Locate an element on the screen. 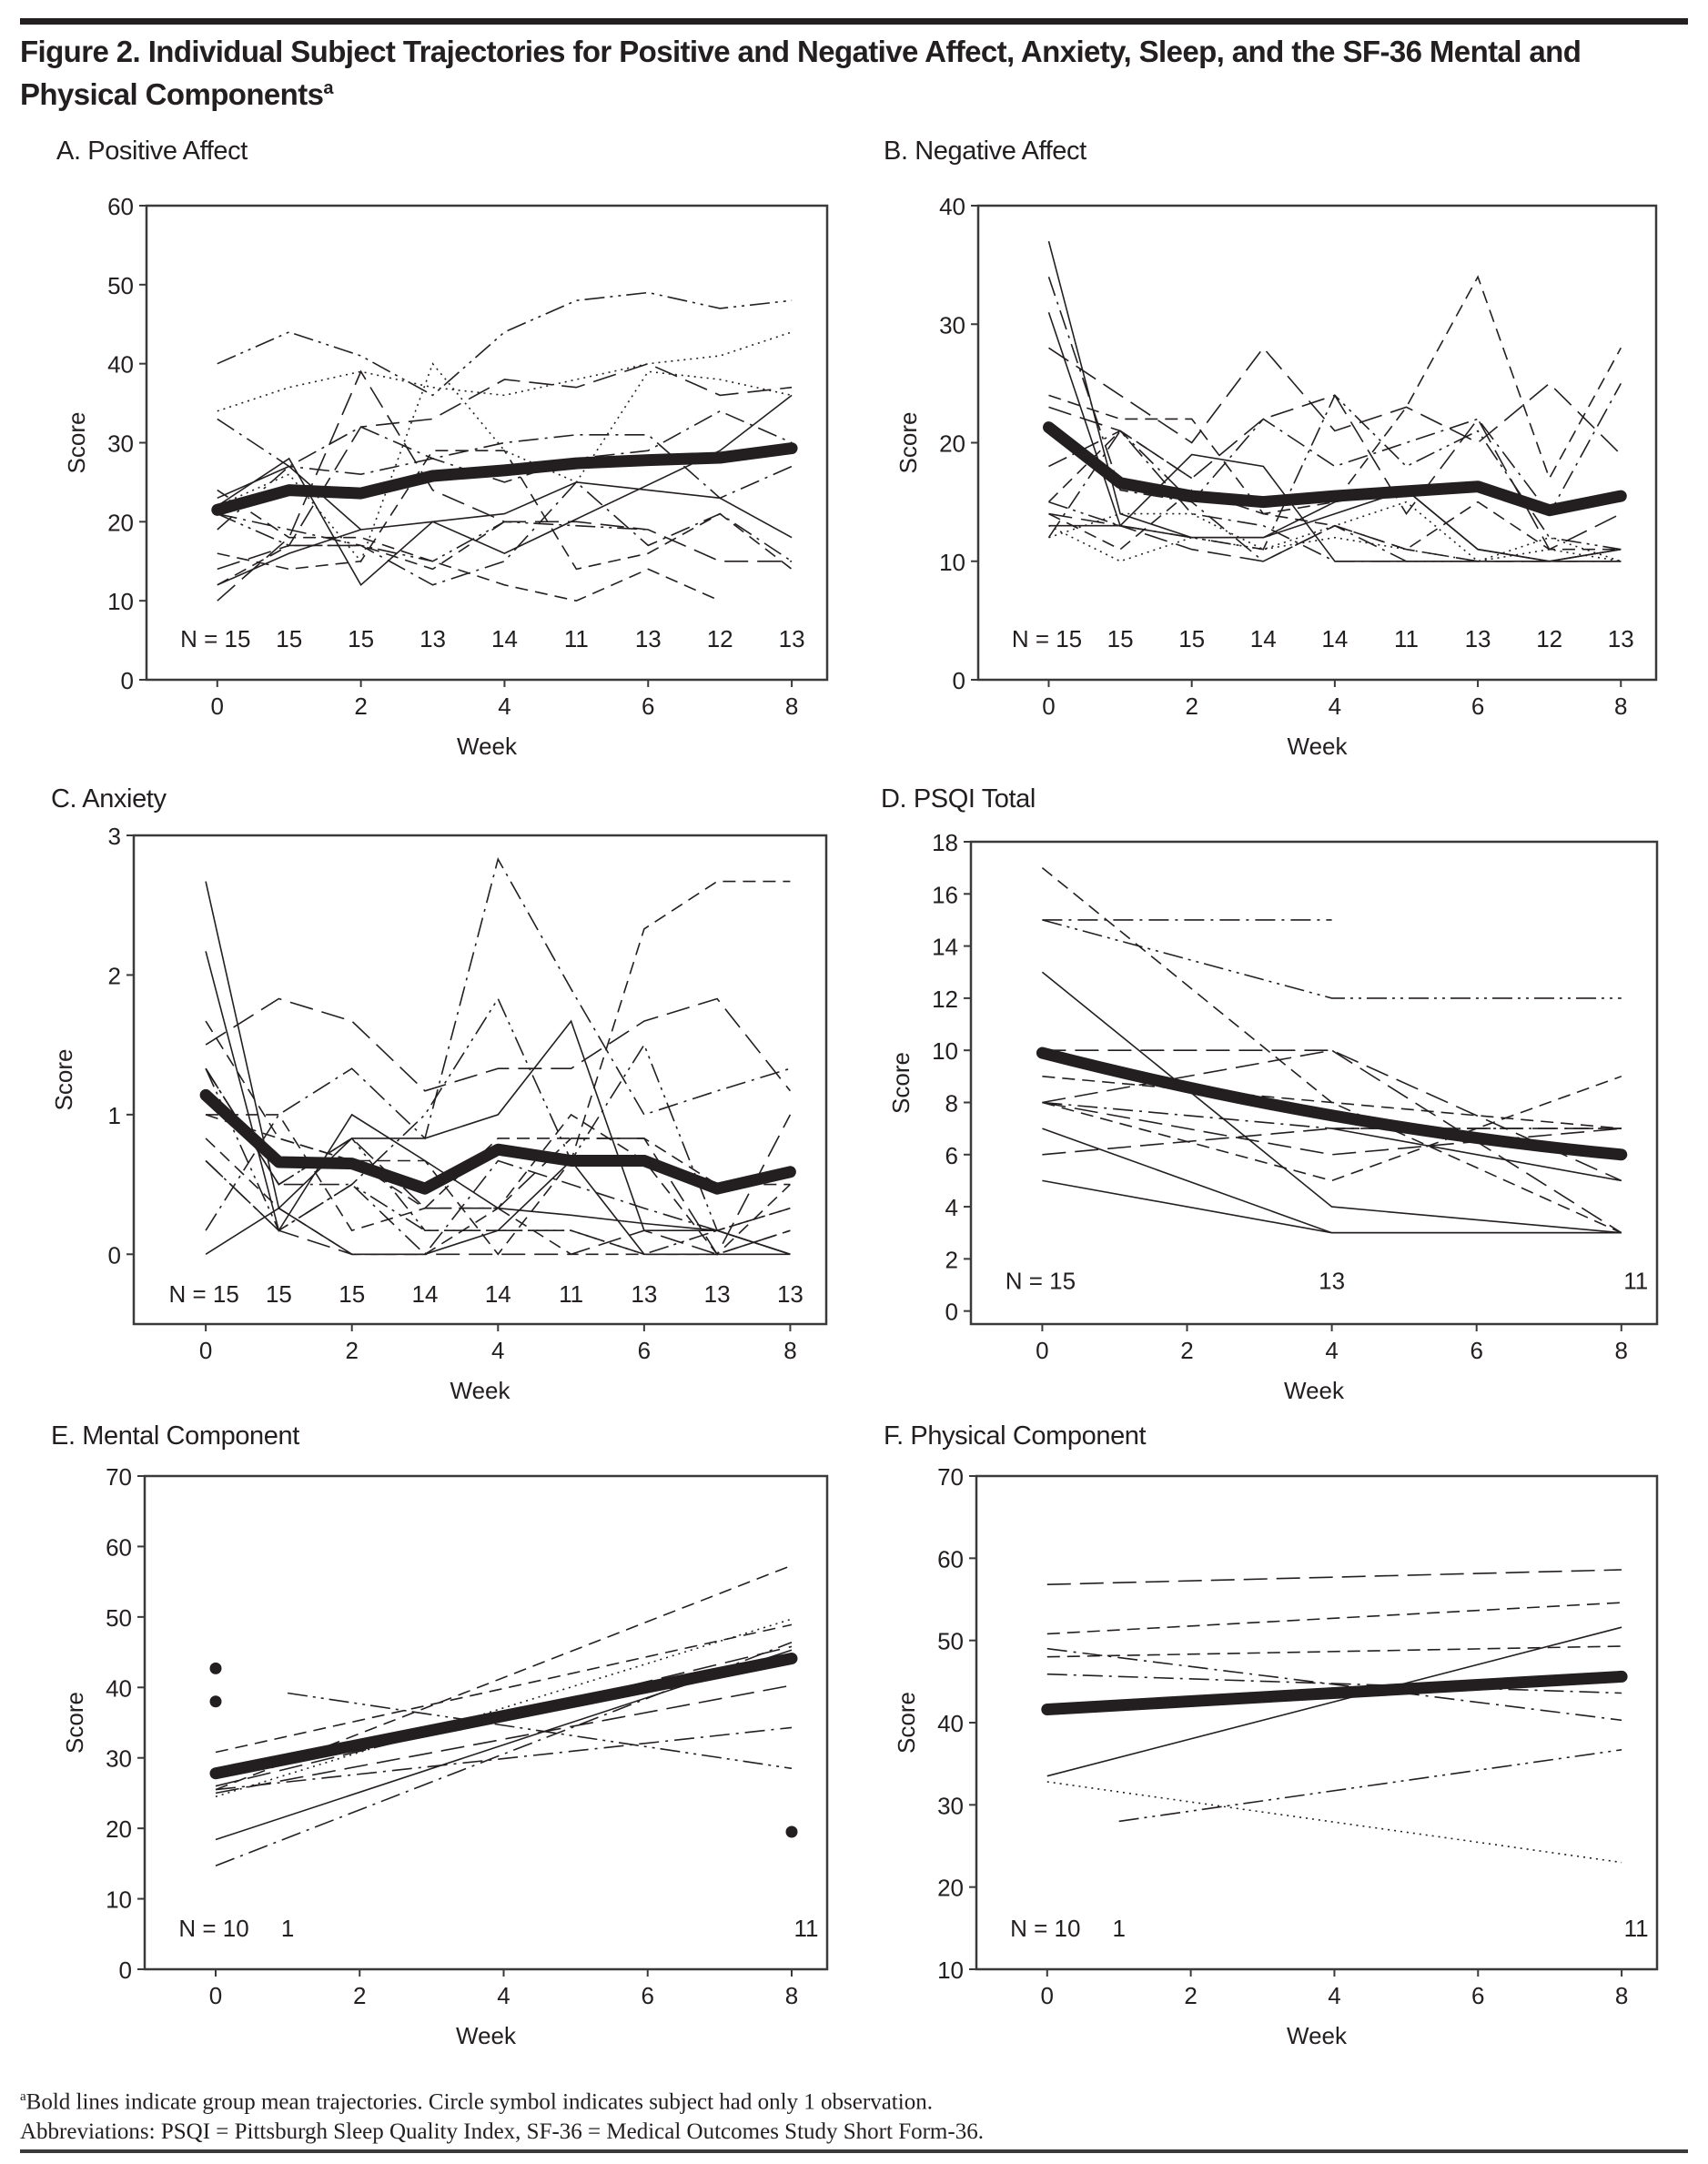 Image resolution: width=1708 pixels, height=2164 pixels. y-tick-label: 8 is located at coordinates (951, 1103).